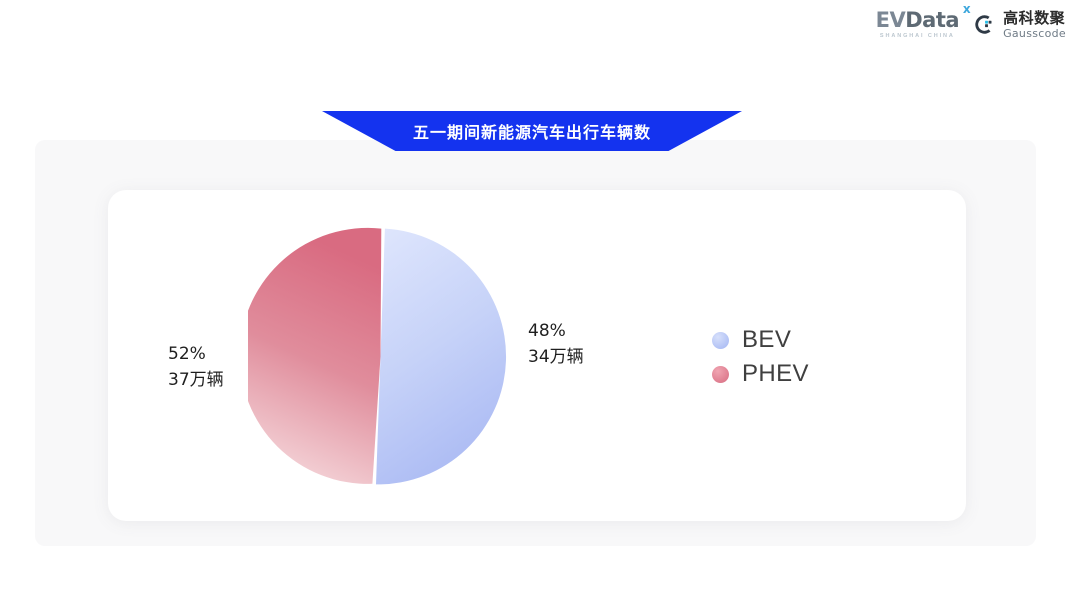 This screenshot has width=1080, height=608. I want to click on legend-label-bev: BEV, so click(767, 339).